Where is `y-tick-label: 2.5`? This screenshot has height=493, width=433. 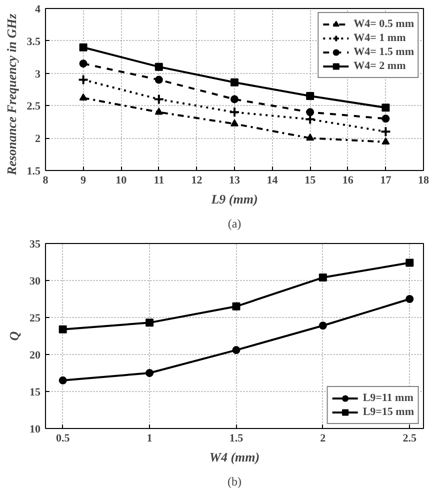
y-tick-label: 2.5 is located at coordinates (33, 106).